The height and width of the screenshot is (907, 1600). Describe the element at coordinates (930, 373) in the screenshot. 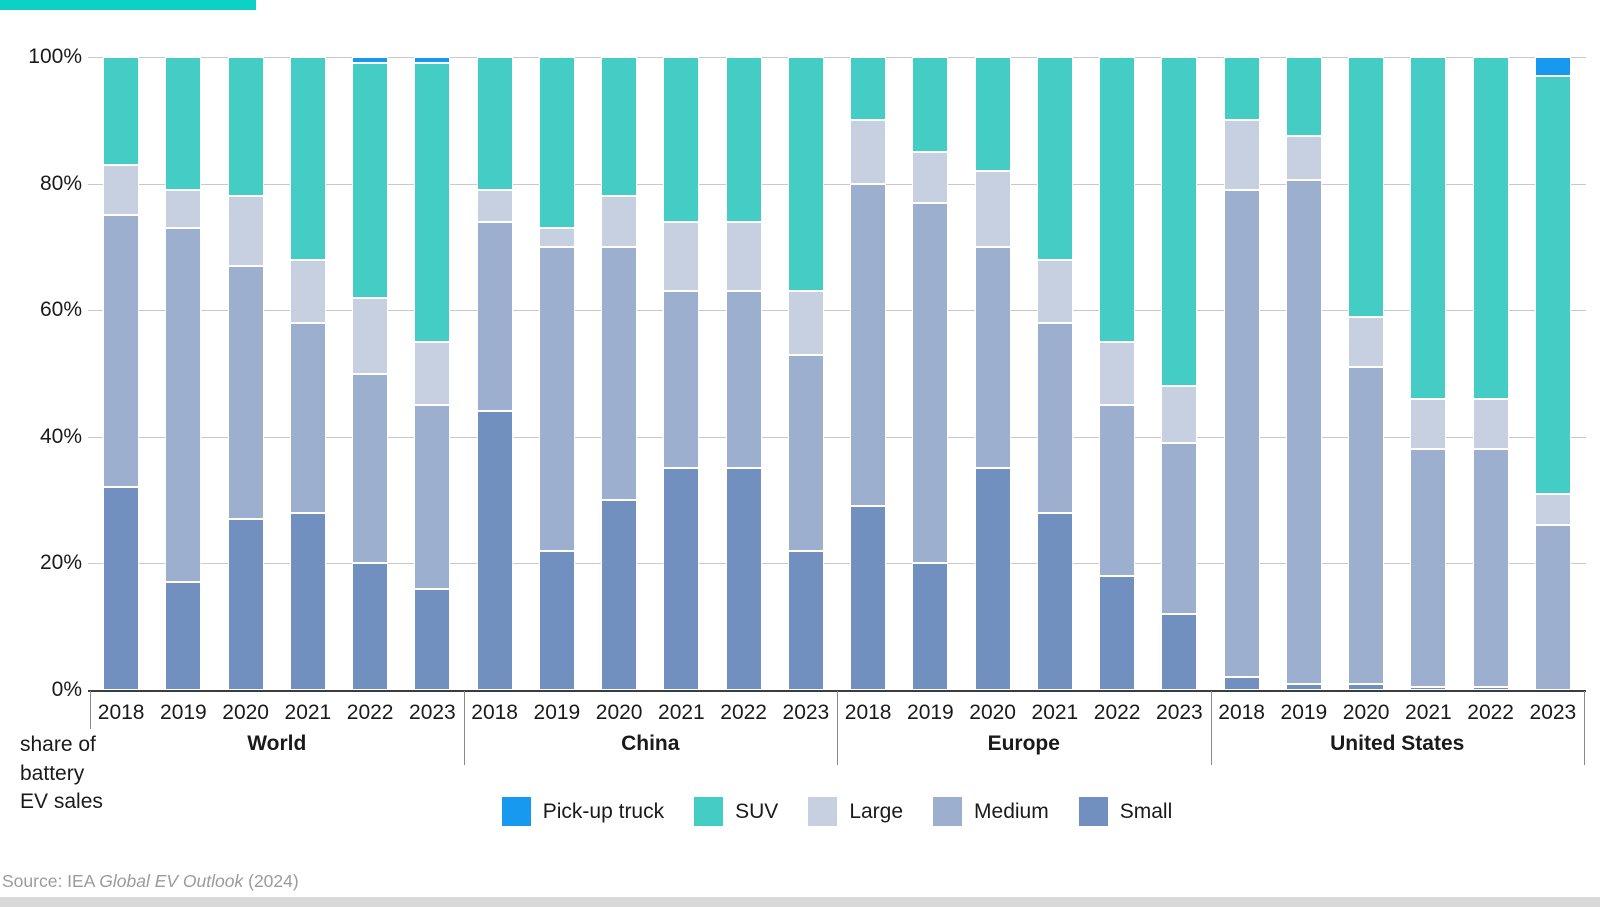

I see `bar-europe-2019` at that location.